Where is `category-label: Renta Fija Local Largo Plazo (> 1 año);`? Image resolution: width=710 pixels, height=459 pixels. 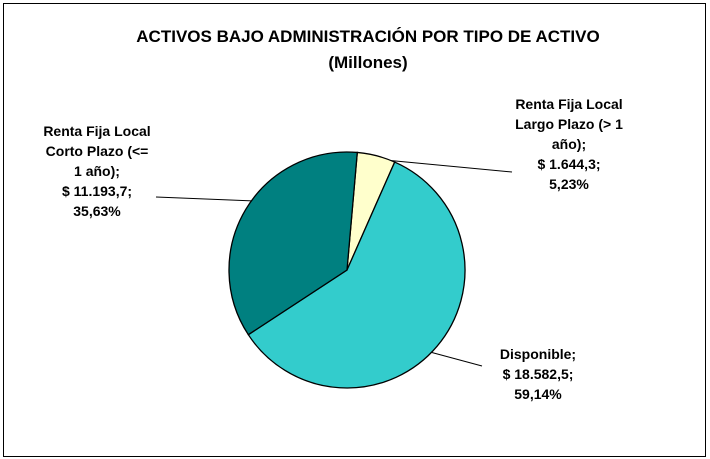 category-label: Renta Fija Local Largo Plazo (> 1 año); is located at coordinates (569, 124).